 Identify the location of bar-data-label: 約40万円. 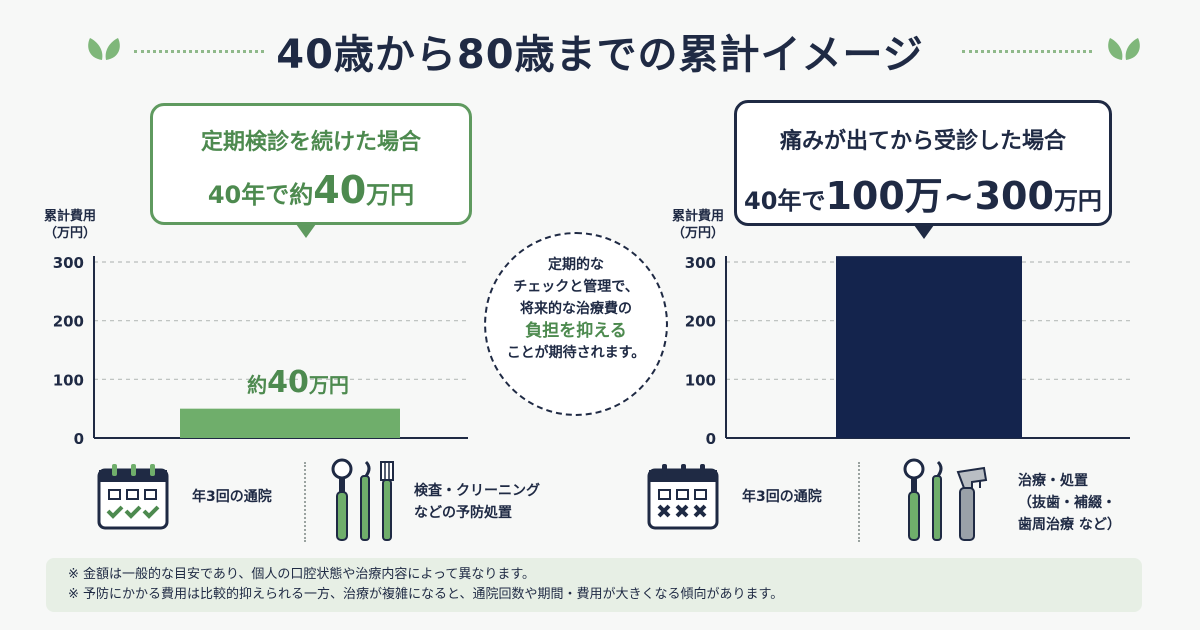
(298, 382).